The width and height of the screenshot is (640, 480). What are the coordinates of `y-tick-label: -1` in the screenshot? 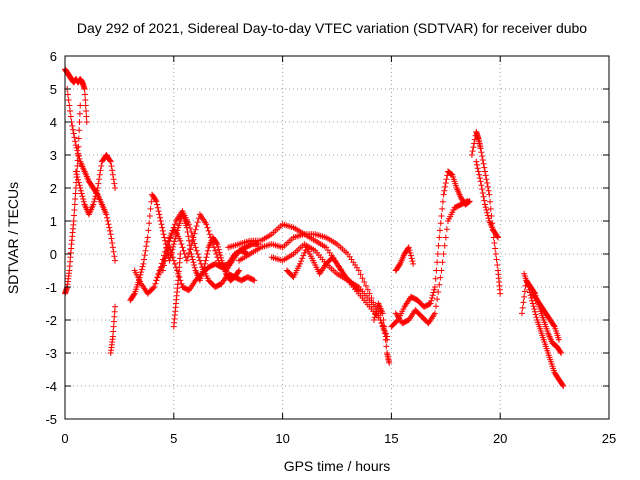 It's located at (51, 287).